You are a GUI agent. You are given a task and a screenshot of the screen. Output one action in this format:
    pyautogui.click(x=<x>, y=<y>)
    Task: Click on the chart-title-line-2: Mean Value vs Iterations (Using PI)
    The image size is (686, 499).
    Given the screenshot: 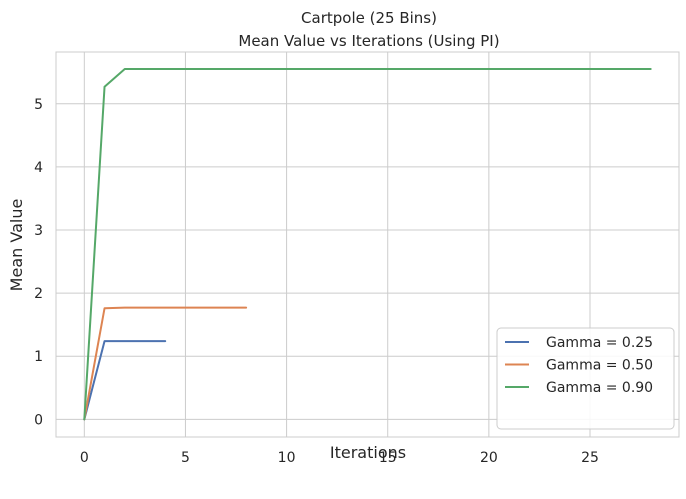 What is the action you would take?
    pyautogui.click(x=368, y=41)
    